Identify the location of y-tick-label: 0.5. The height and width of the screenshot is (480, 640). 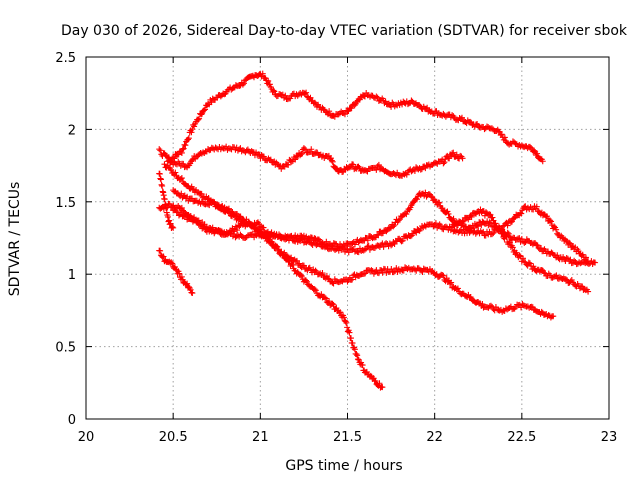
(65, 348).